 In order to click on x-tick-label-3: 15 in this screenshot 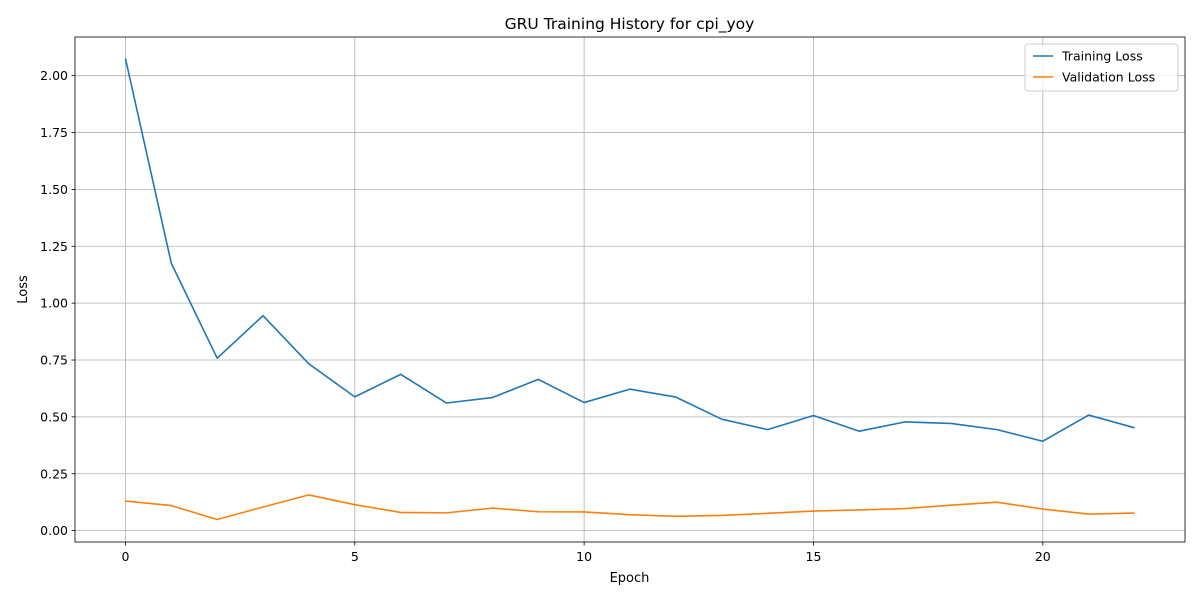, I will do `click(814, 556)`.